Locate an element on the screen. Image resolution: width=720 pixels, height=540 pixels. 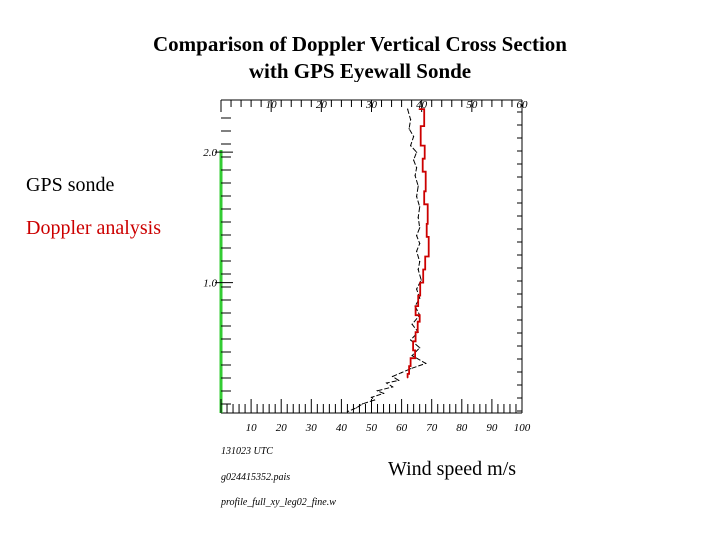
chart-series is located at coordinates (388, 260).